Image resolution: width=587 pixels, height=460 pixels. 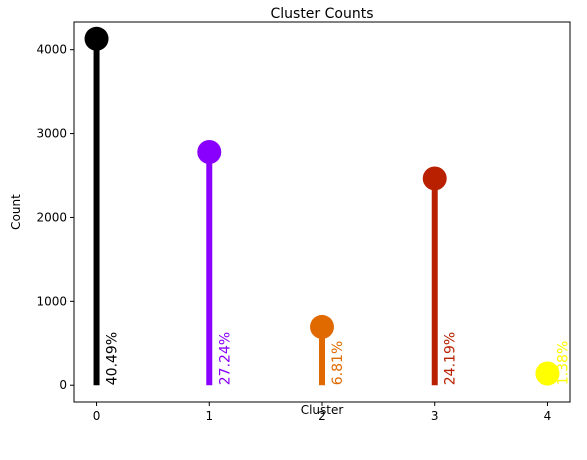 I want to click on percent-label: 24.19%, so click(x=451, y=358).